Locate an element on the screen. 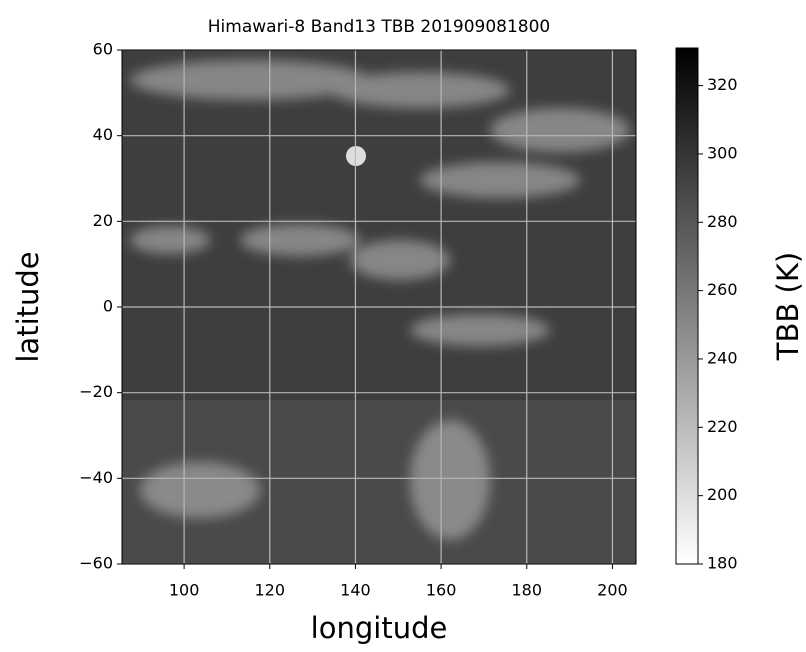 This screenshot has width=806, height=652. colorbar is located at coordinates (687, 306).